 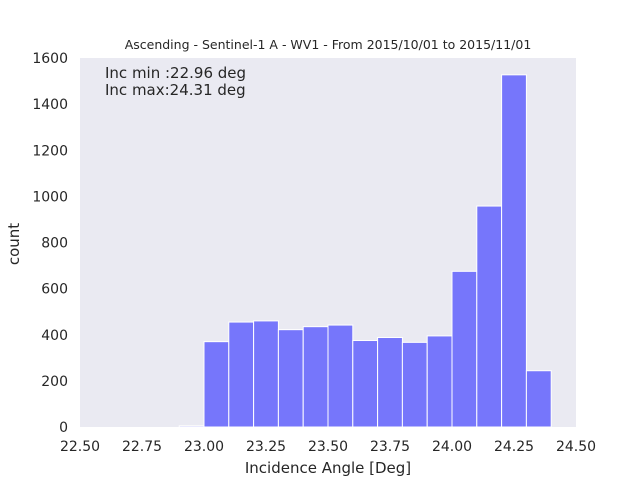 I want to click on y-tick-label-5: 1000, so click(x=50, y=197).